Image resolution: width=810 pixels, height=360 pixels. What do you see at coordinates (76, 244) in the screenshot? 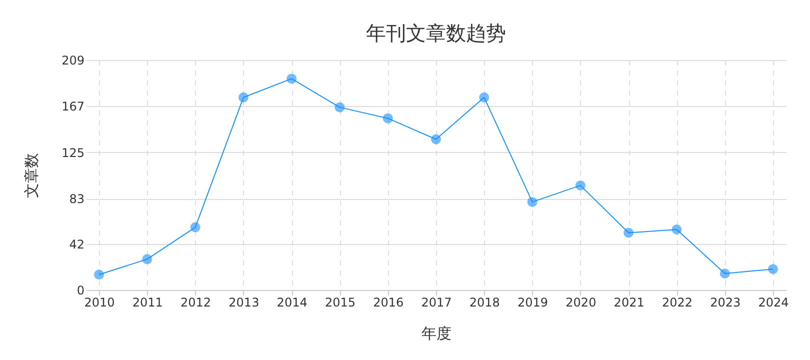
I see `y-tick-label: 42` at bounding box center [76, 244].